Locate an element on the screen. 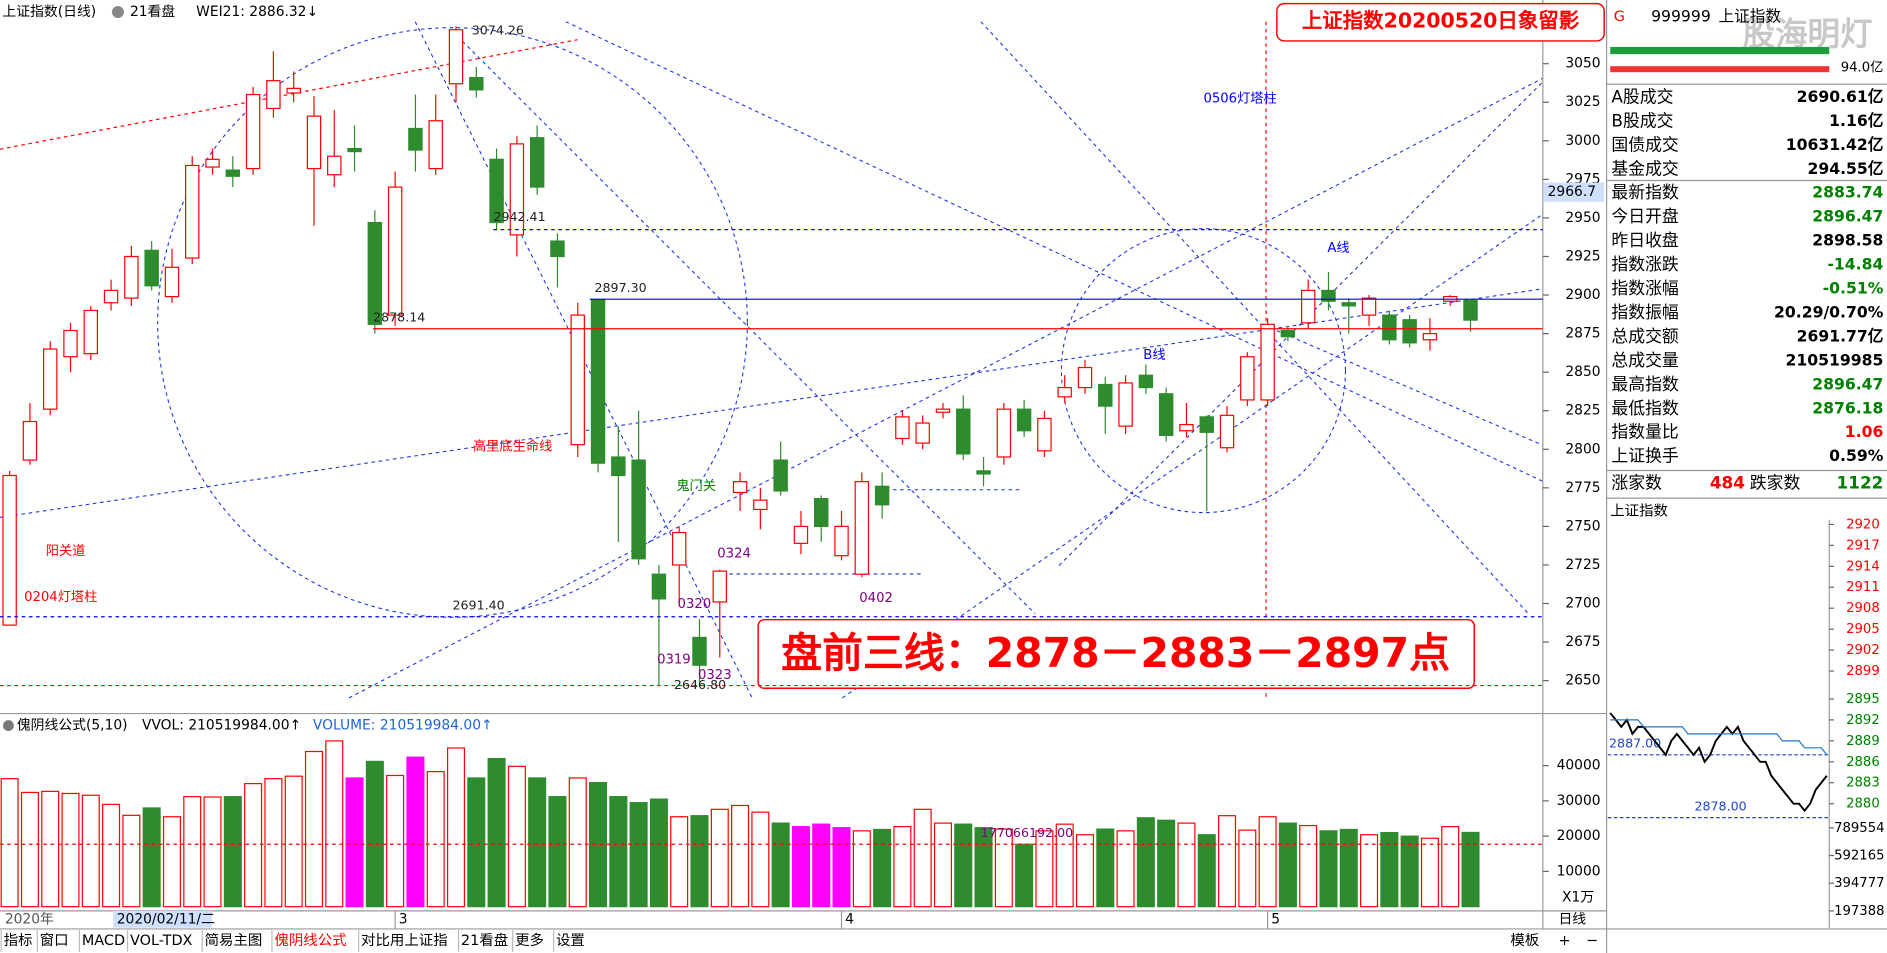 This screenshot has width=1887, height=953. annotation: 0320 is located at coordinates (695, 604).